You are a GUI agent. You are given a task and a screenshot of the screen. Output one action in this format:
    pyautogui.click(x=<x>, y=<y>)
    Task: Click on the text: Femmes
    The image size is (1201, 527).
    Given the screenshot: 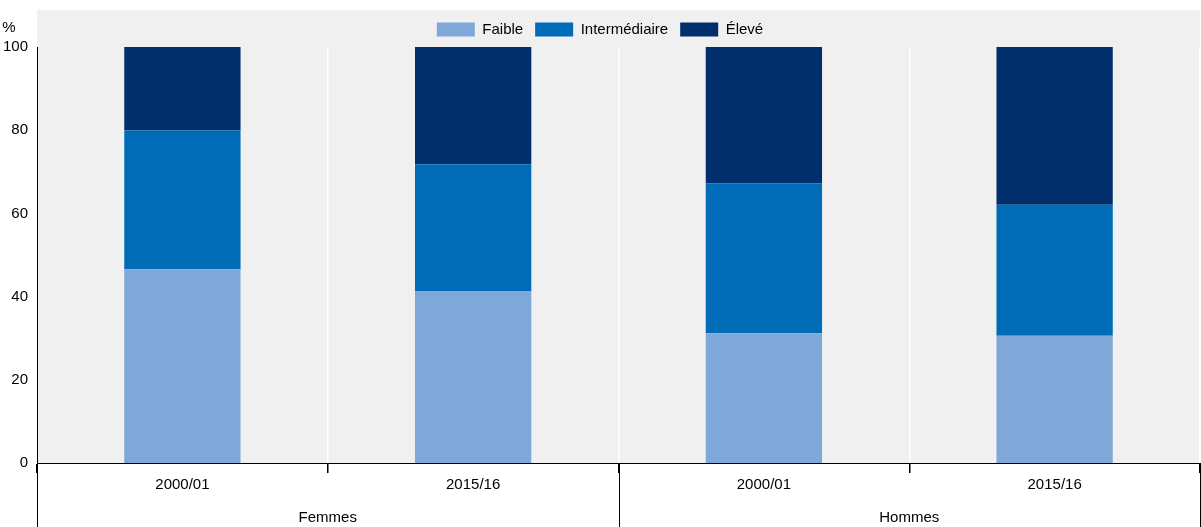 What is the action you would take?
    pyautogui.click(x=327, y=516)
    